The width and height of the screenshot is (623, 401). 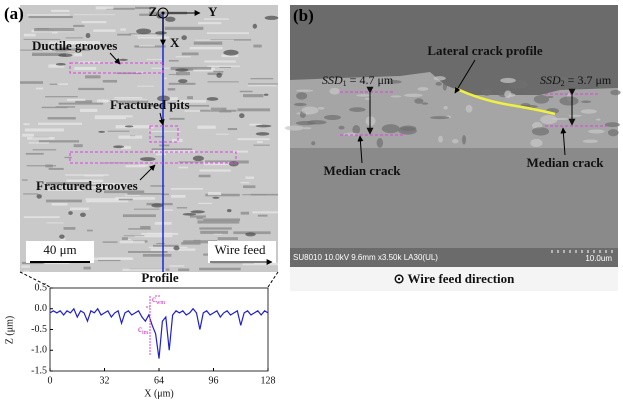 What do you see at coordinates (454, 198) in the screenshot?
I see `substrate` at bounding box center [454, 198].